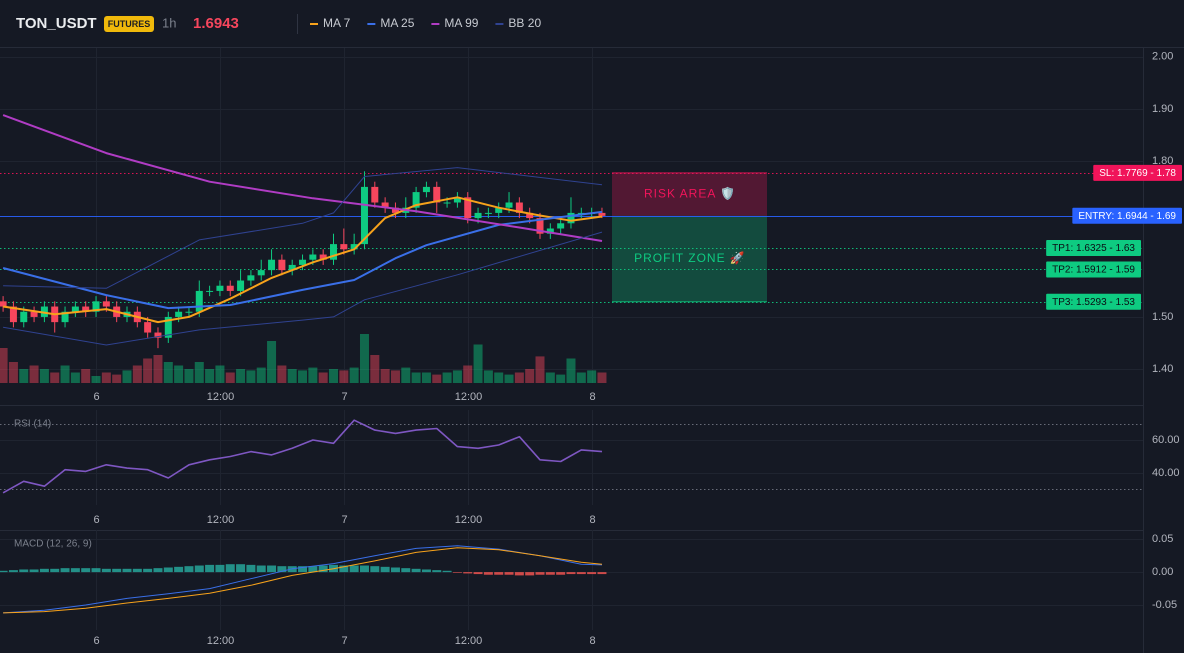 This screenshot has height=653, width=1184. I want to click on y-tick-label: 60.00, so click(1166, 440).